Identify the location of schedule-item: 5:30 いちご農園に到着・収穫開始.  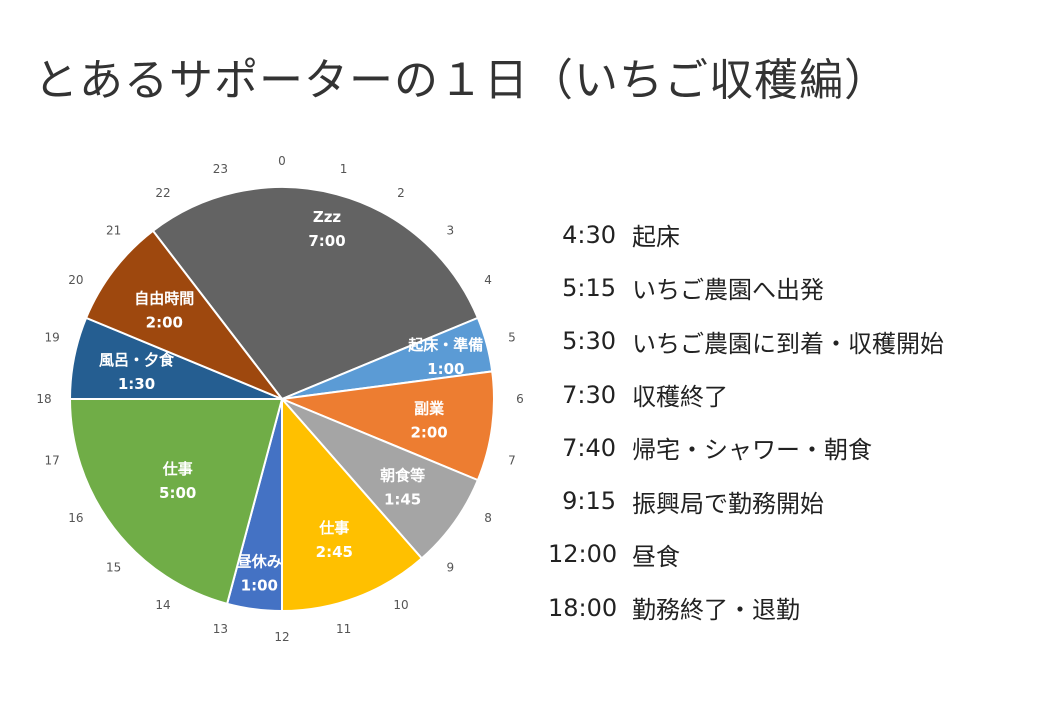
(746, 341).